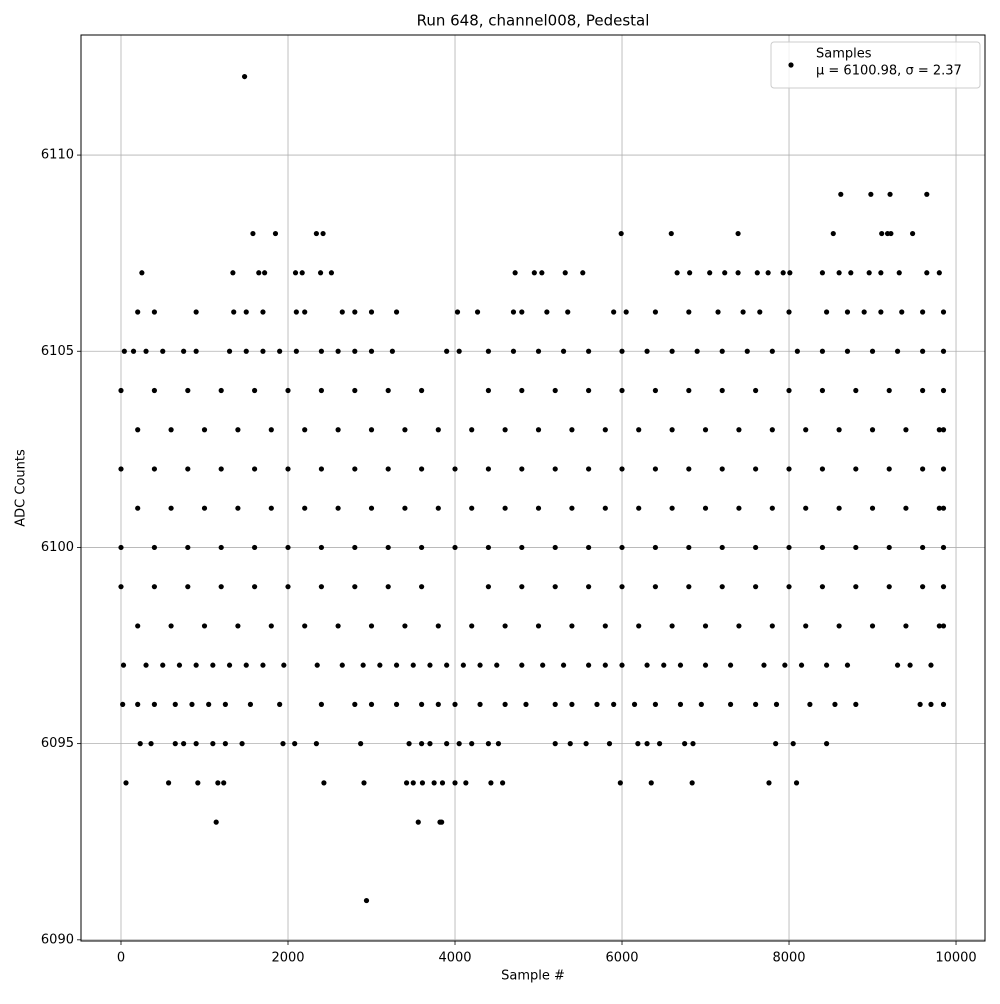 The height and width of the screenshot is (1004, 1000). Describe the element at coordinates (621, 958) in the screenshot. I see `x-tick-label: 6000` at that location.